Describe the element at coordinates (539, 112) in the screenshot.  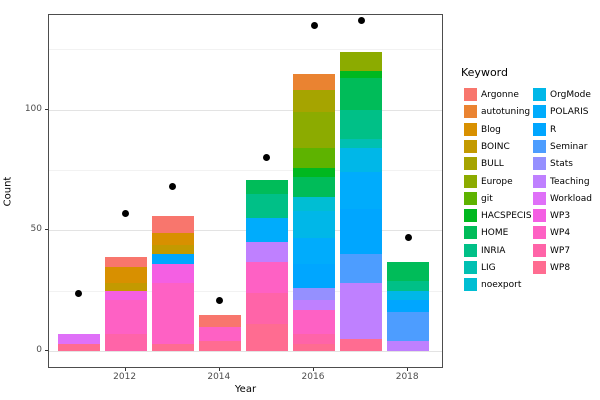
I see `legend-swatch-POLARIS` at that location.